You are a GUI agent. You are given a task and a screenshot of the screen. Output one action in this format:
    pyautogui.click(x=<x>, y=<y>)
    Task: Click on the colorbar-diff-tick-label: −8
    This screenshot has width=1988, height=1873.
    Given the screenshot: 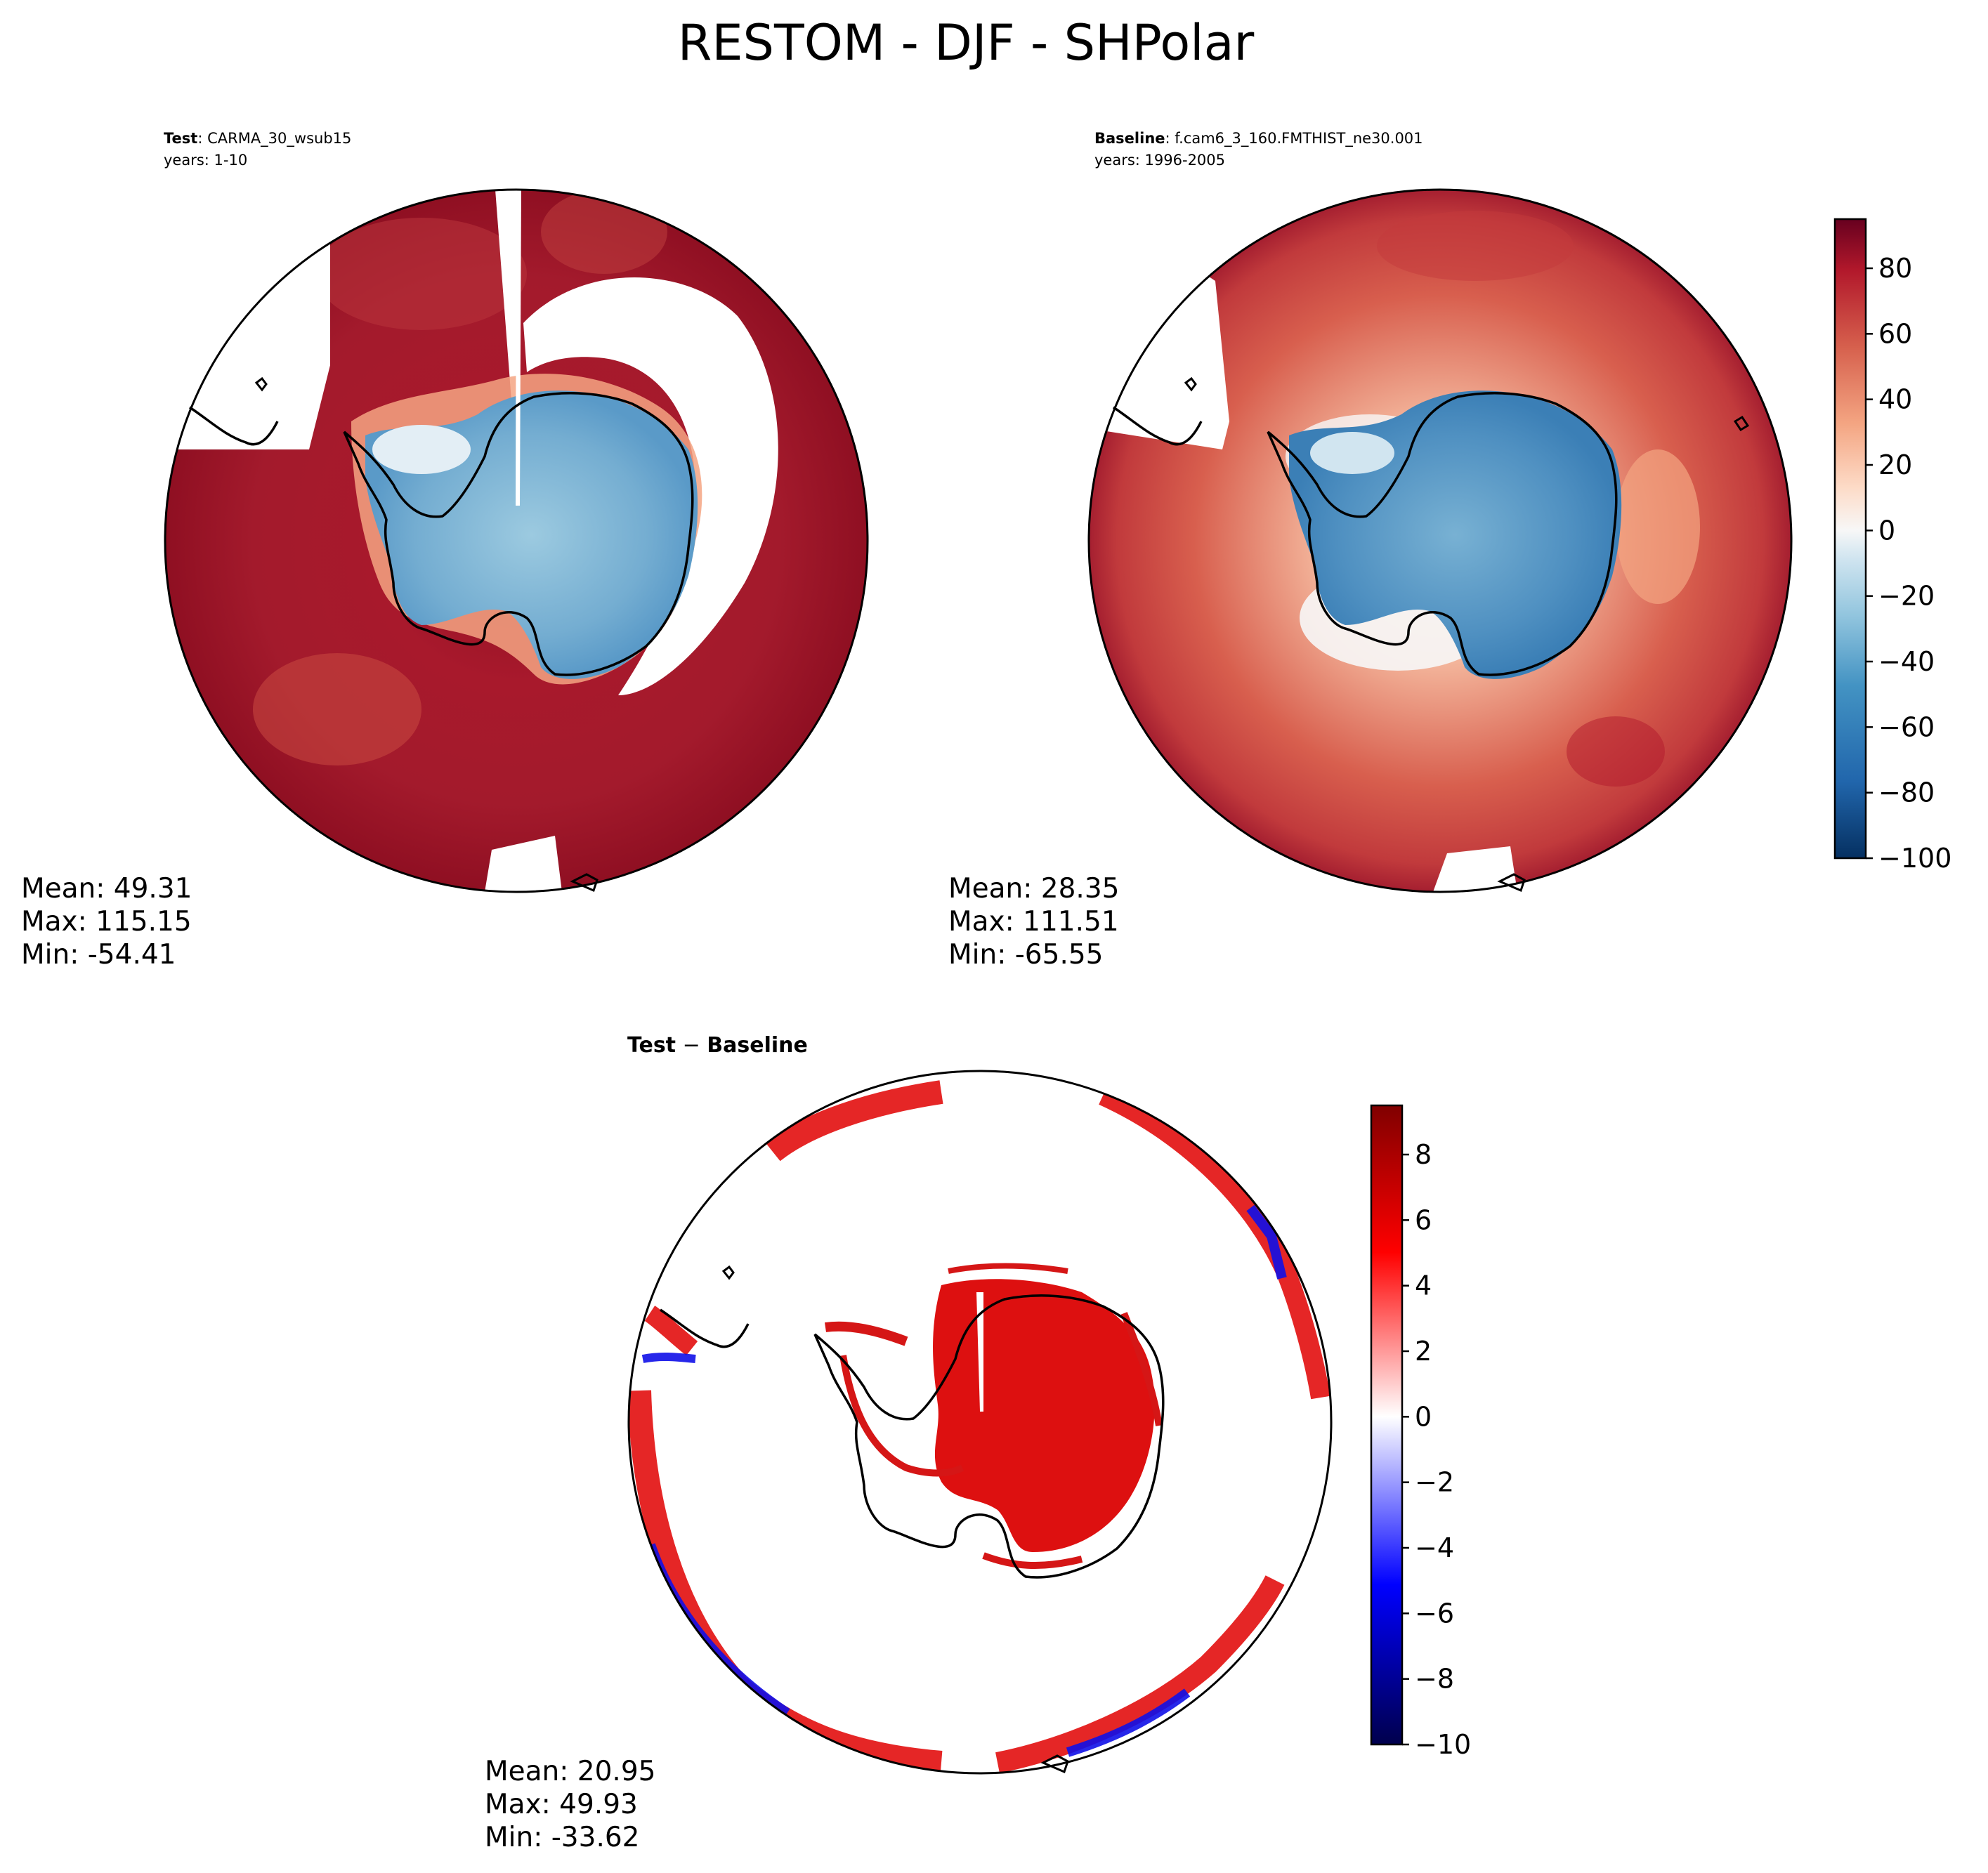 What is the action you would take?
    pyautogui.click(x=1434, y=1679)
    